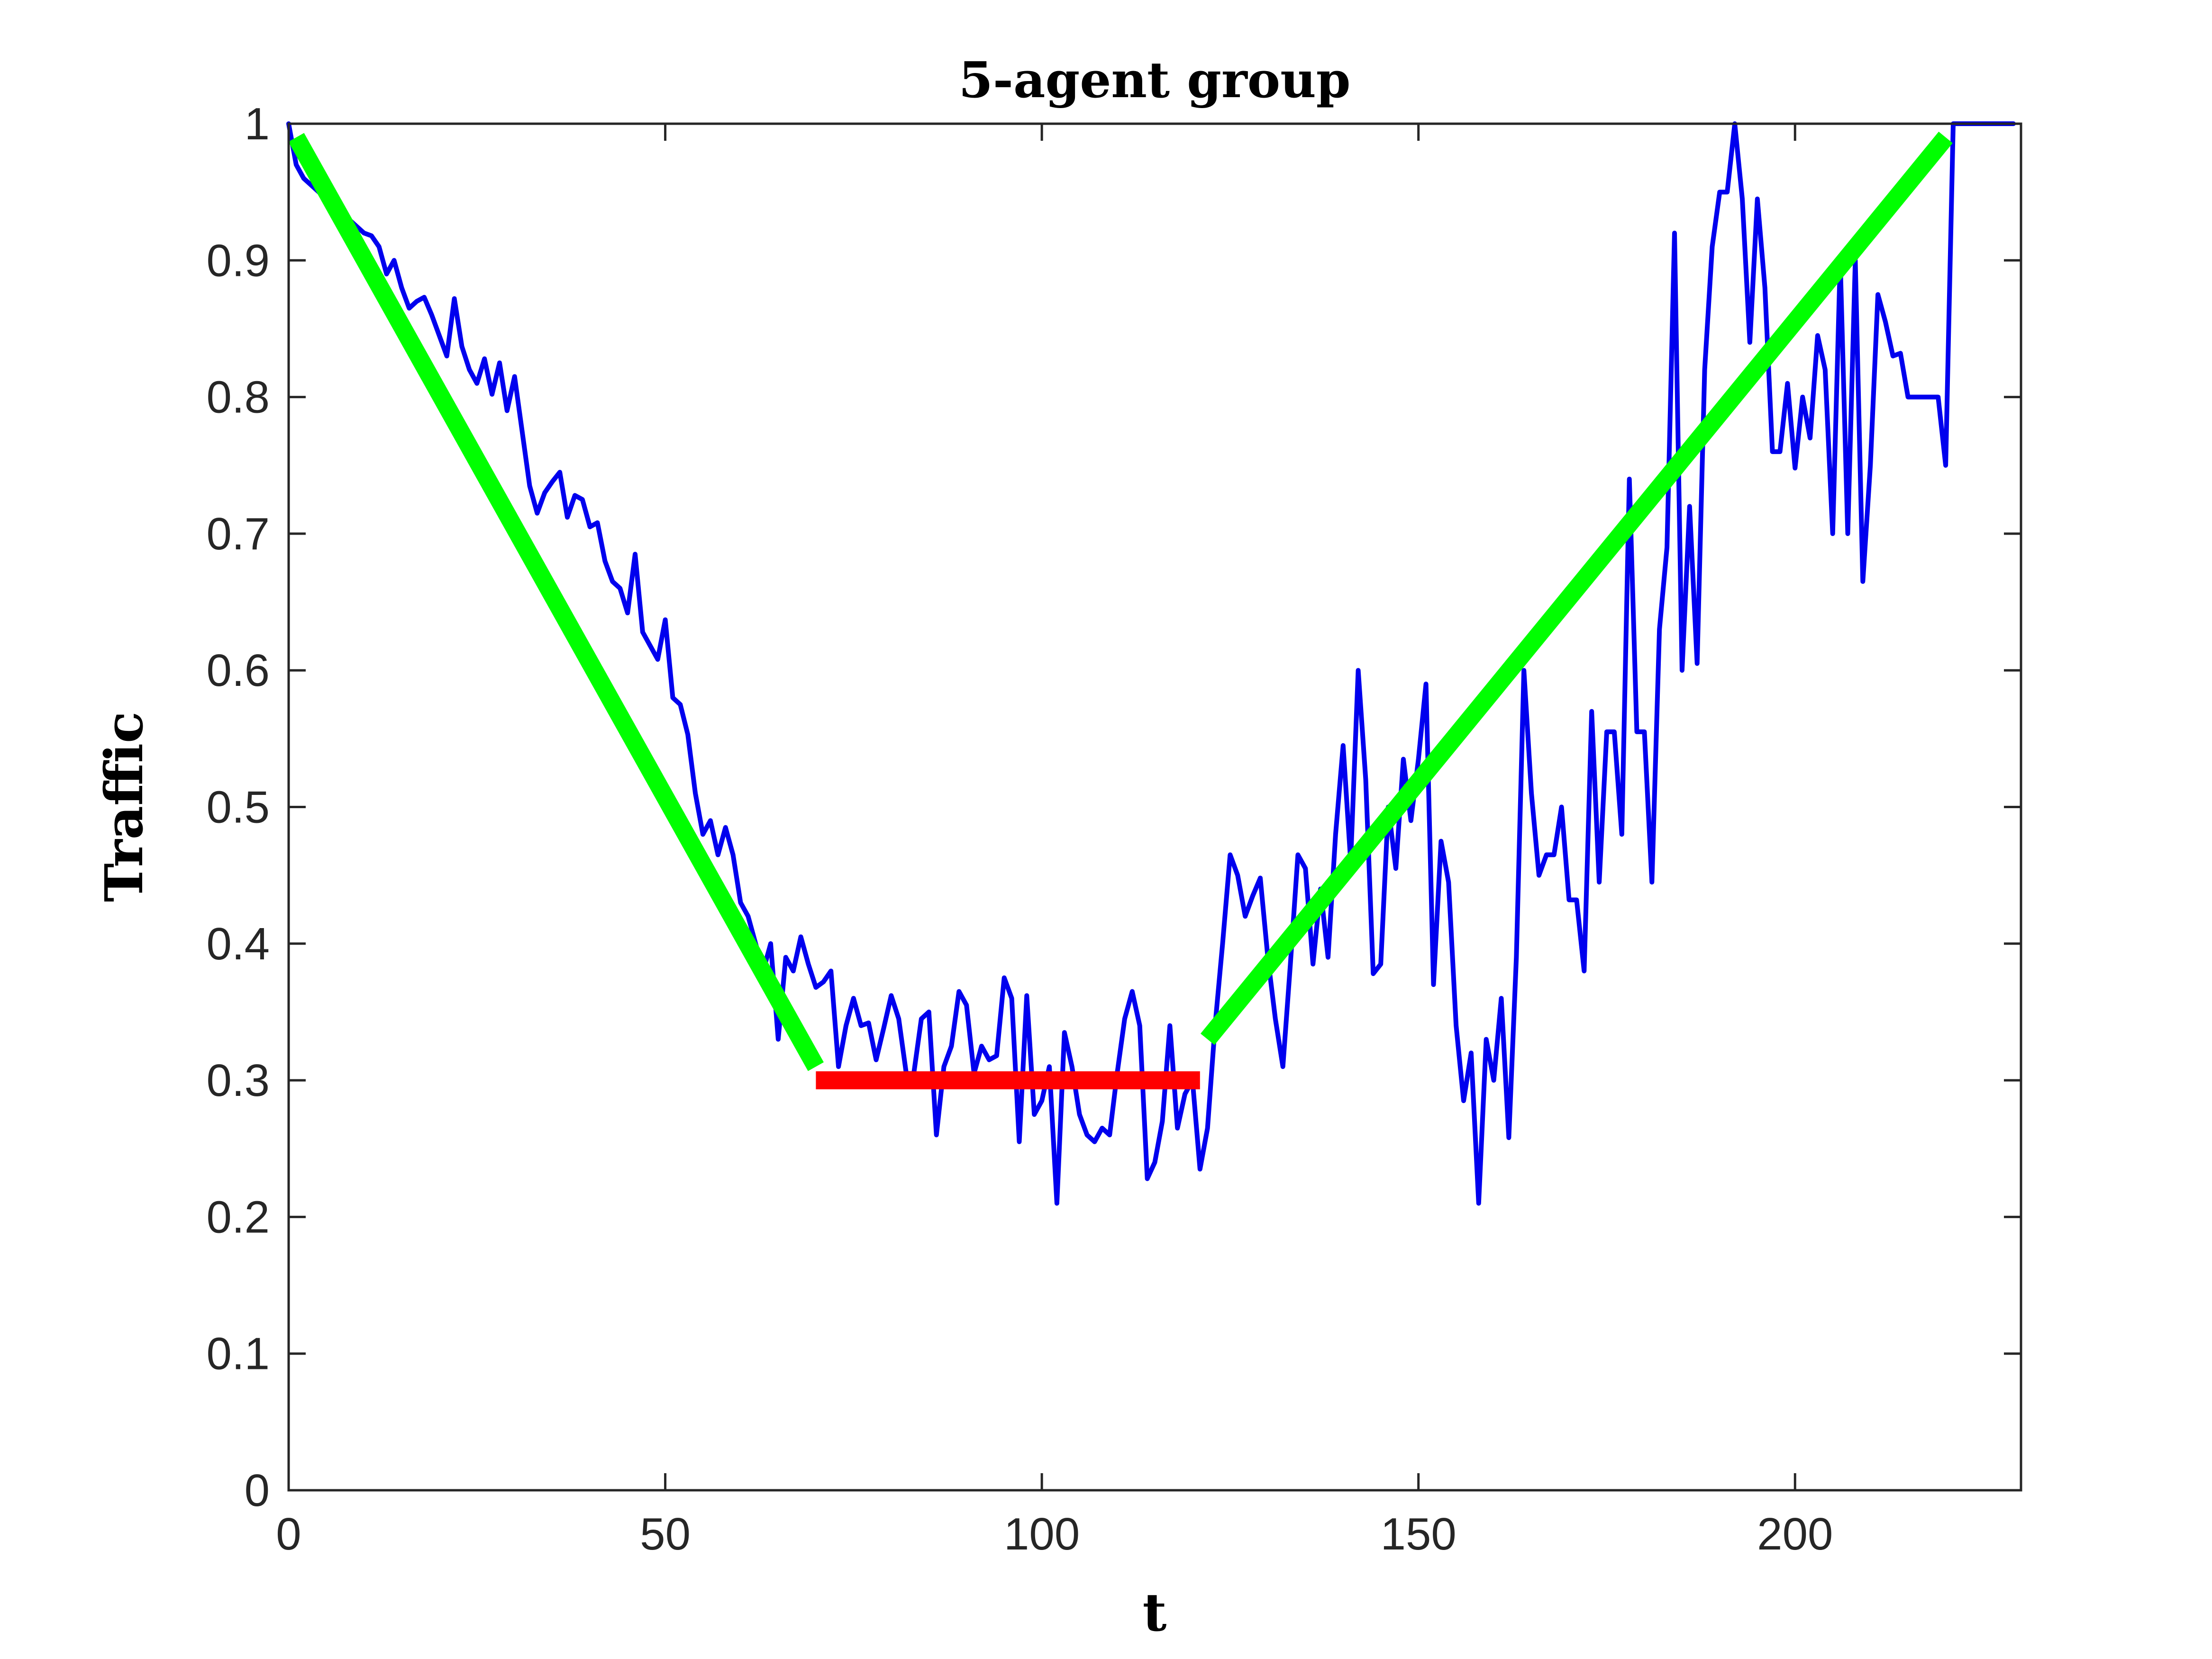  What do you see at coordinates (1155, 80) in the screenshot?
I see `chart-title: 5-agent group` at bounding box center [1155, 80].